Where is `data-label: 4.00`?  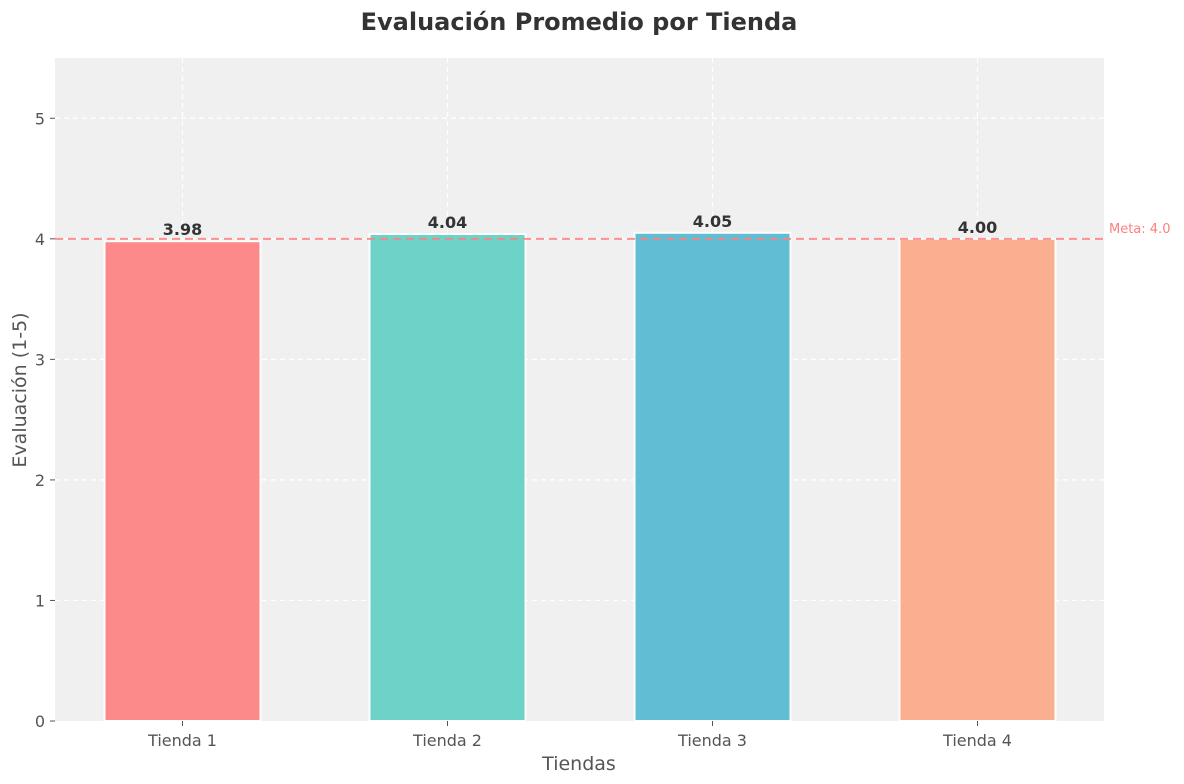 data-label: 4.00 is located at coordinates (977, 227).